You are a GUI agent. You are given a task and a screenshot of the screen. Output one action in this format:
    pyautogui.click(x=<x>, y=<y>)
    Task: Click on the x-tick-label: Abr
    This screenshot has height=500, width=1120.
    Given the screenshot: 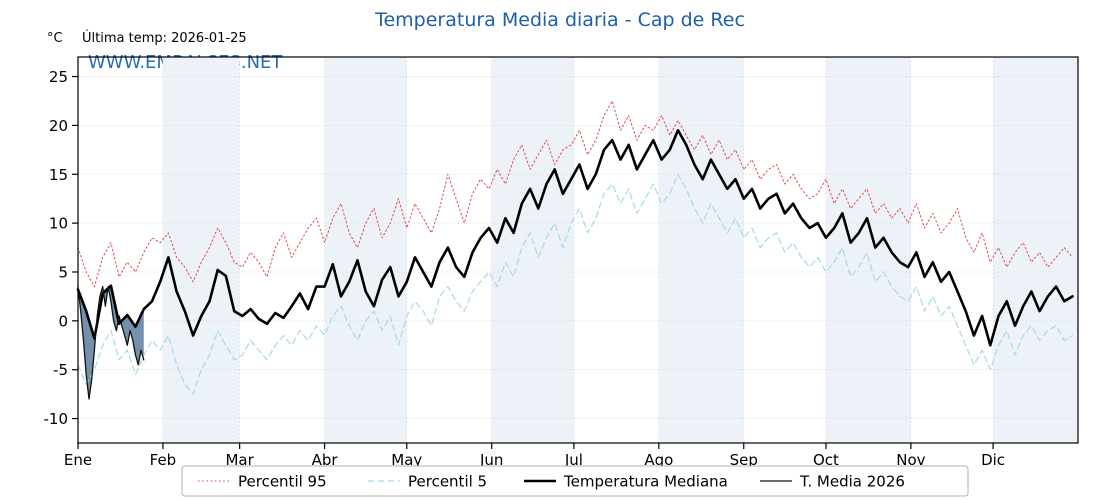 What is the action you would take?
    pyautogui.click(x=325, y=460)
    